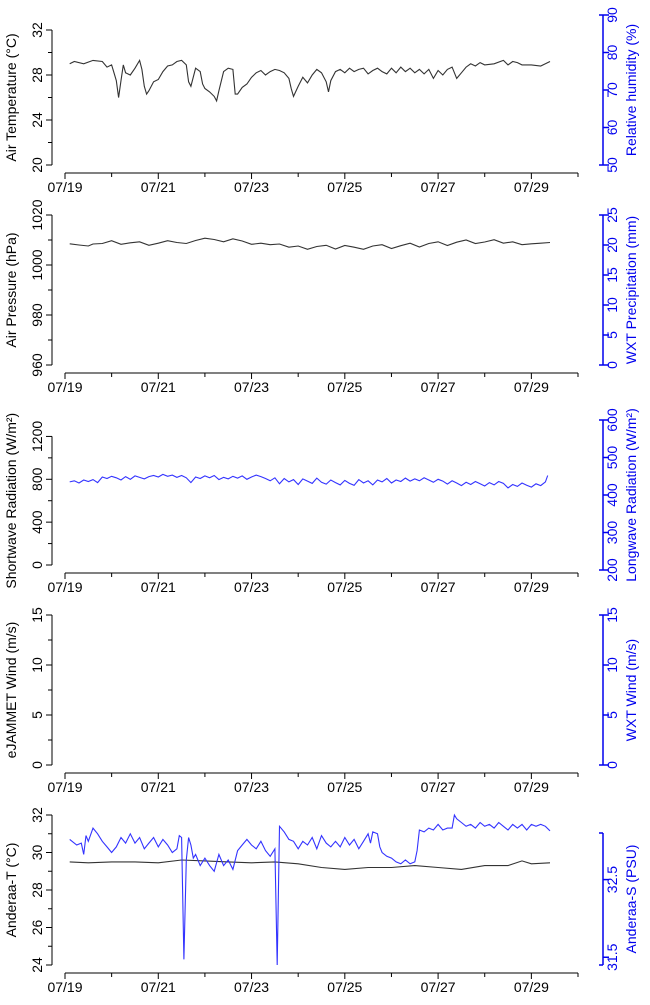 This screenshot has width=650, height=1005. Describe the element at coordinates (612, 879) in the screenshot. I see `right-tick-label-5: 32.5` at that location.